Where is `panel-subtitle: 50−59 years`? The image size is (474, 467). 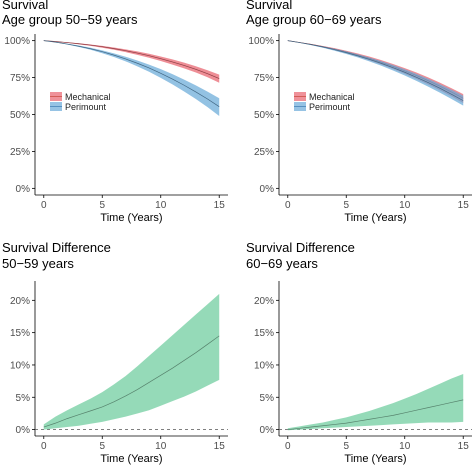 panel-subtitle: 50−59 years is located at coordinates (38, 263).